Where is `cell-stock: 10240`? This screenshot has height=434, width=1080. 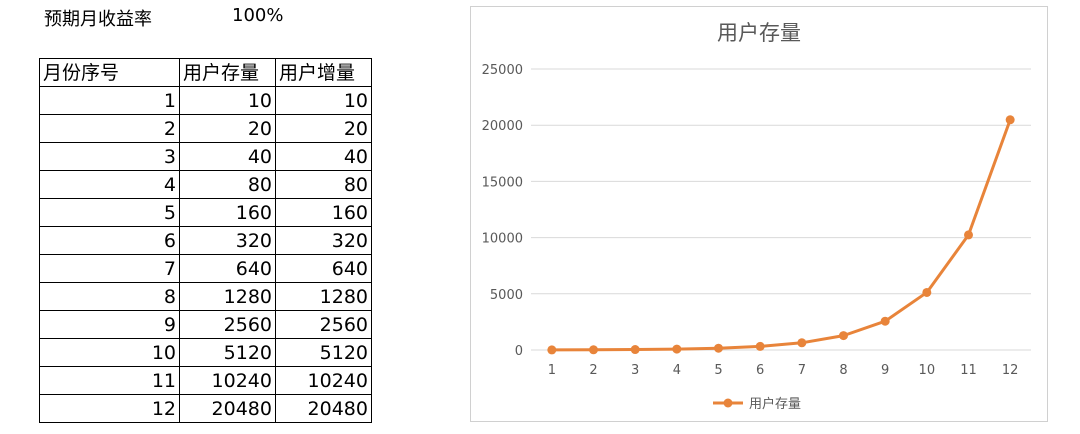 cell-stock: 10240 is located at coordinates (227, 380).